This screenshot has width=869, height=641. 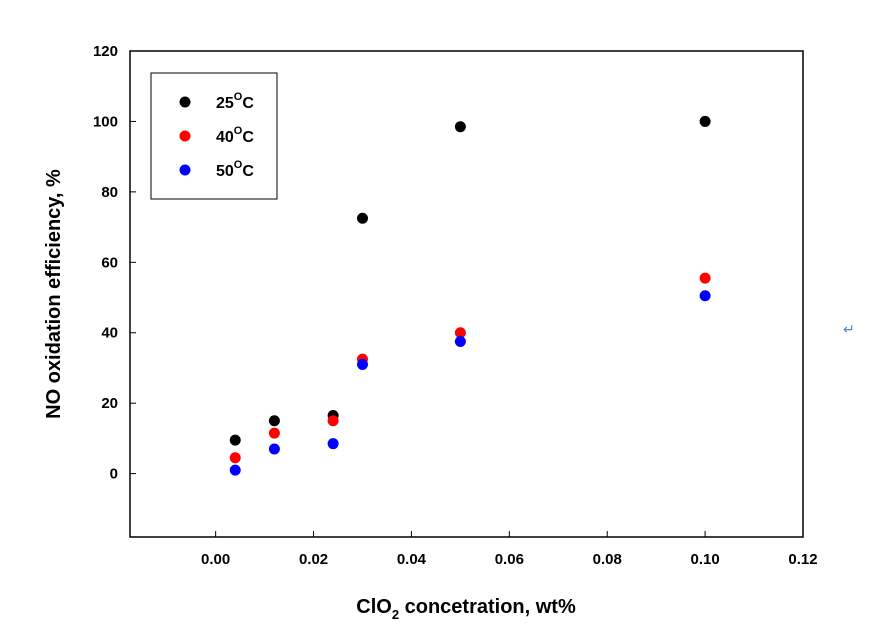 I want to click on y-tick-label: 80, so click(x=109, y=192).